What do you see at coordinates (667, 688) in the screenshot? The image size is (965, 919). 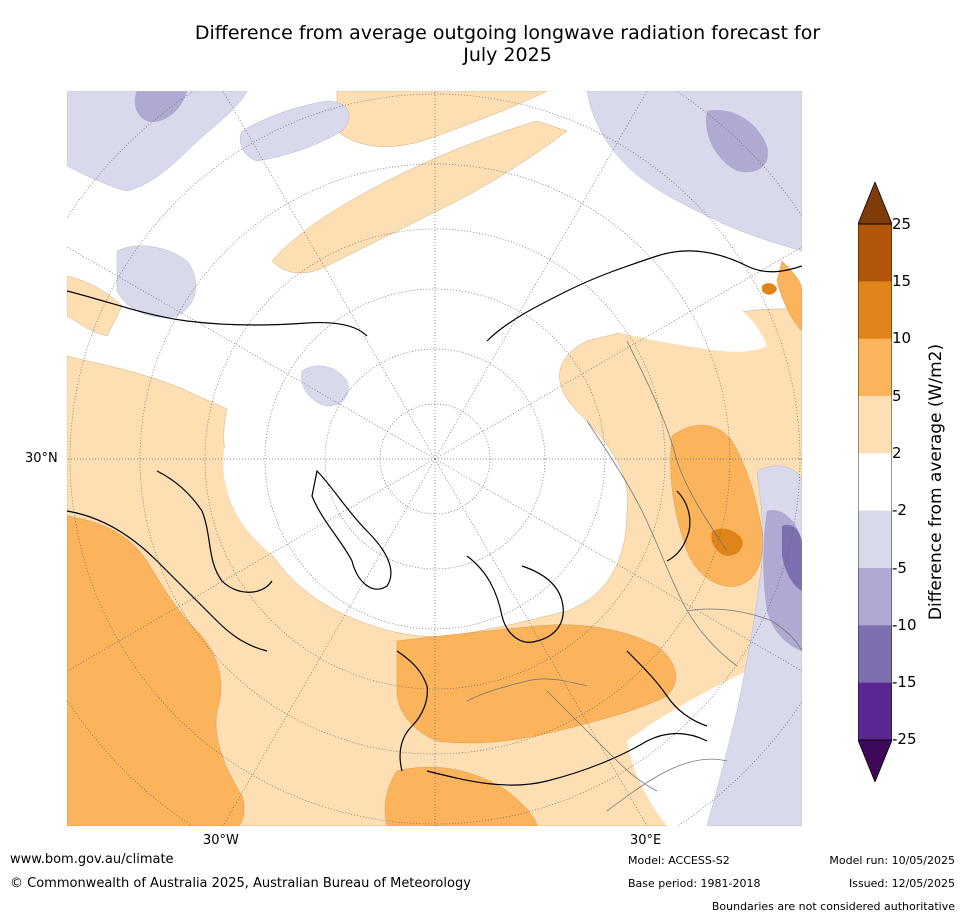 I see `black-sea-coast` at bounding box center [667, 688].